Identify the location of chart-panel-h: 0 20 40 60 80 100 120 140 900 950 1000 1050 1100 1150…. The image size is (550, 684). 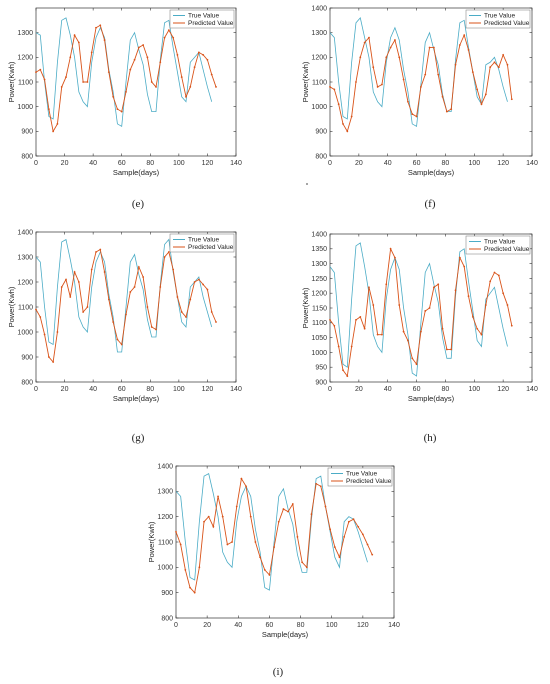
(420, 319).